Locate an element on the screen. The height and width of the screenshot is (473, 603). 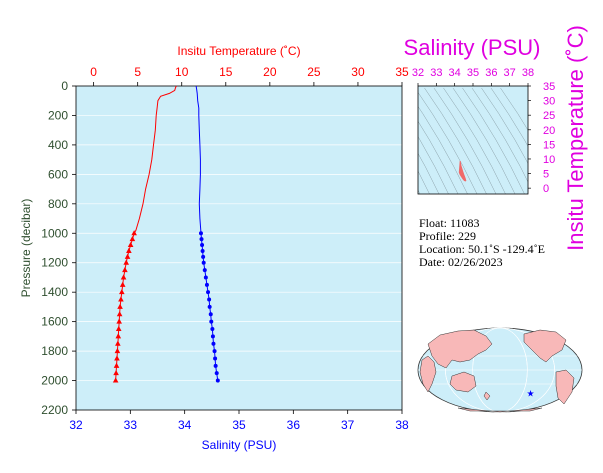
temperature-axis: 0 5 10 15 20 25 30 35 is located at coordinates (249, 75).